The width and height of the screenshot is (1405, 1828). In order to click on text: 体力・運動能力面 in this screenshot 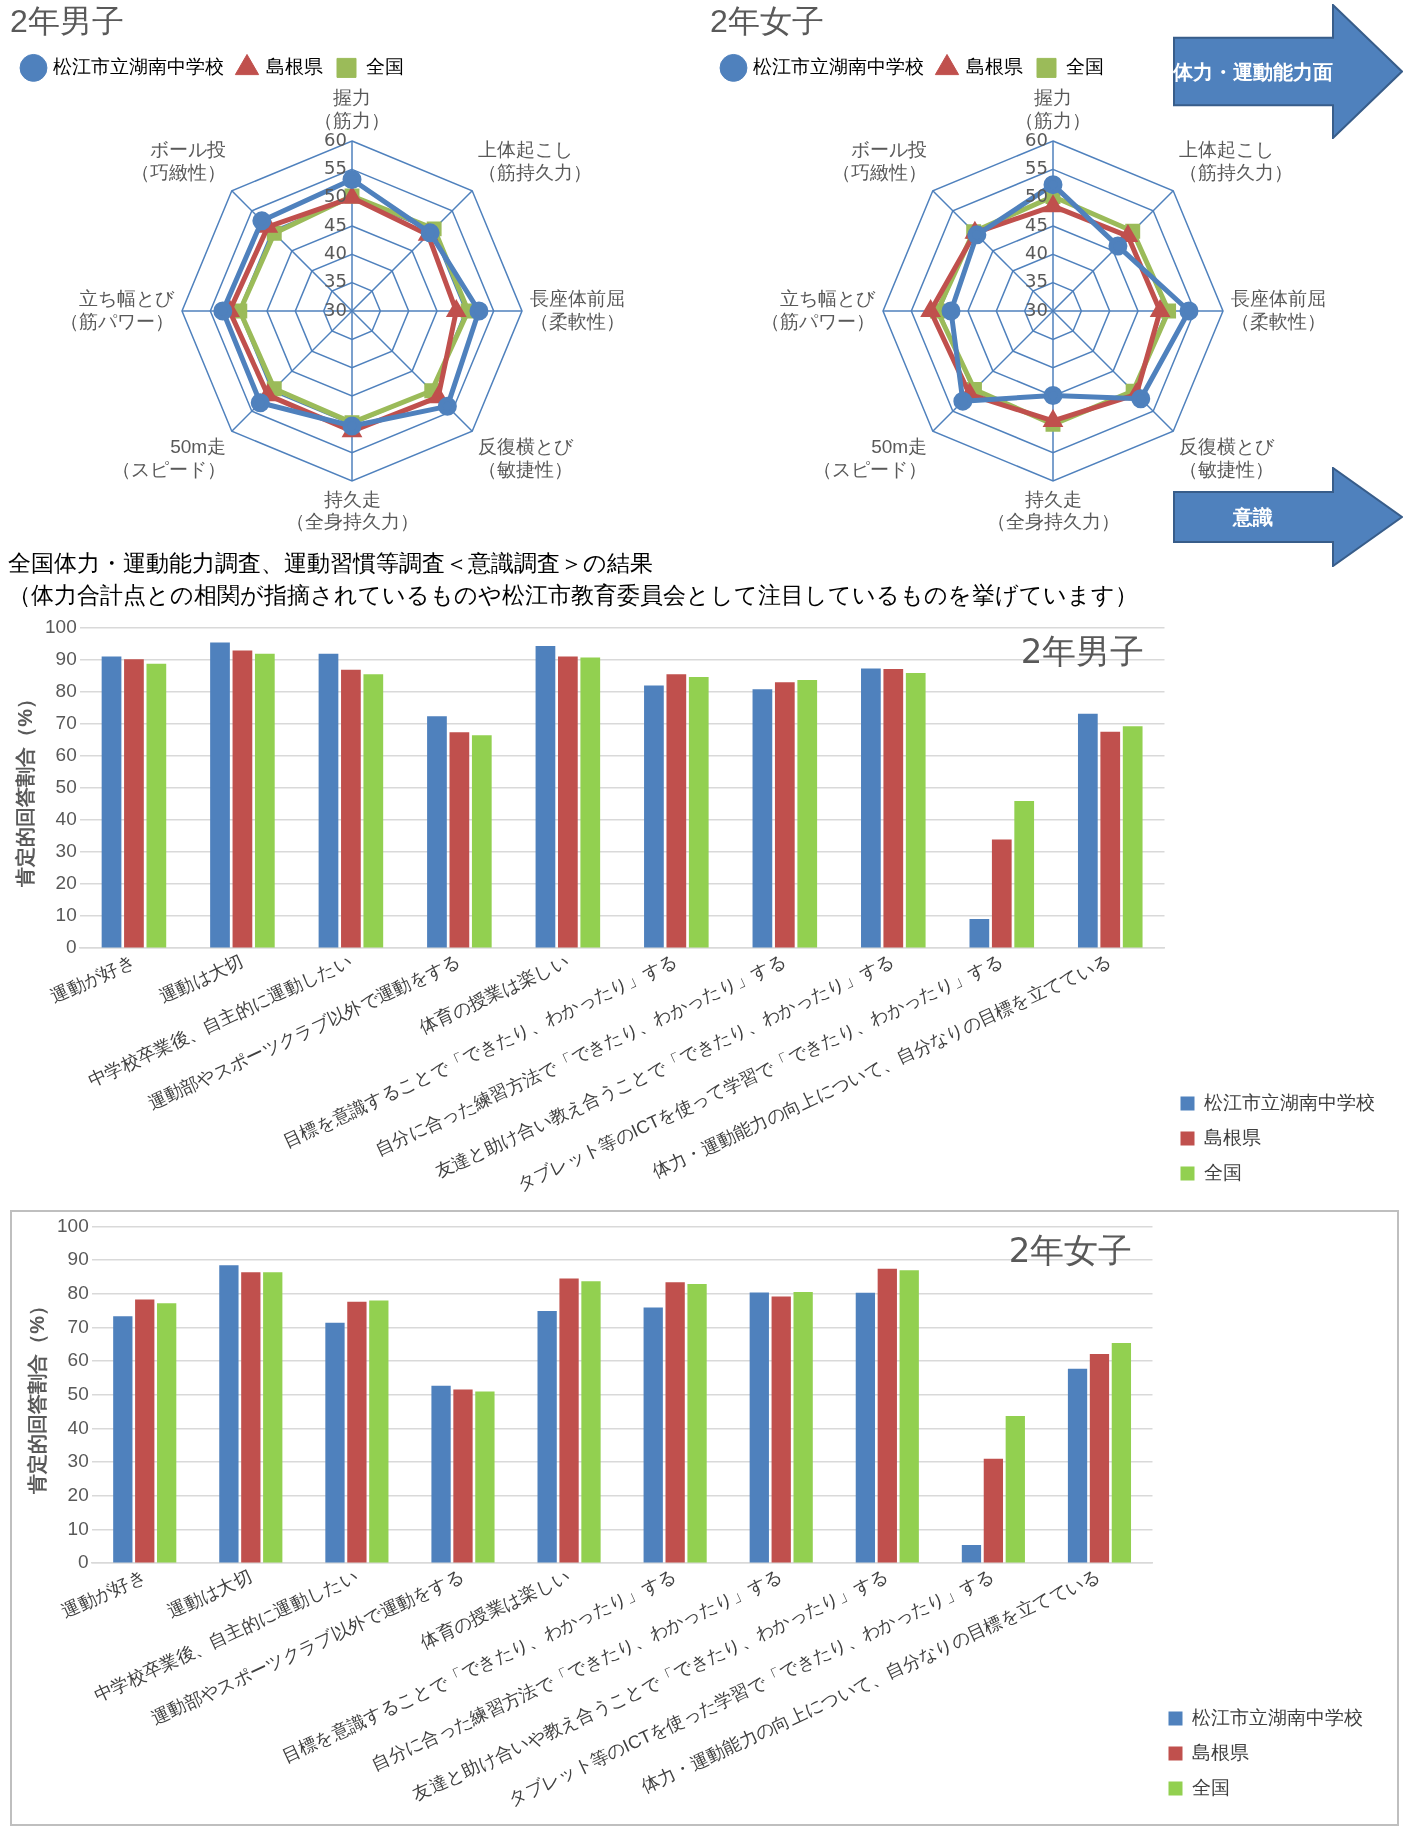, I will do `click(1253, 72)`.